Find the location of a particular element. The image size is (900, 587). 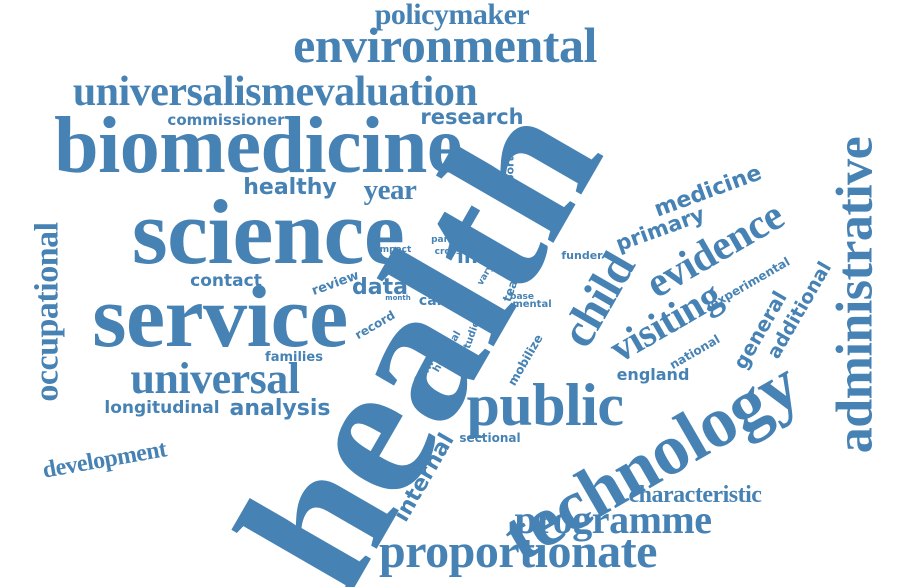

word-longitudinal: longitudinal is located at coordinates (162, 407).